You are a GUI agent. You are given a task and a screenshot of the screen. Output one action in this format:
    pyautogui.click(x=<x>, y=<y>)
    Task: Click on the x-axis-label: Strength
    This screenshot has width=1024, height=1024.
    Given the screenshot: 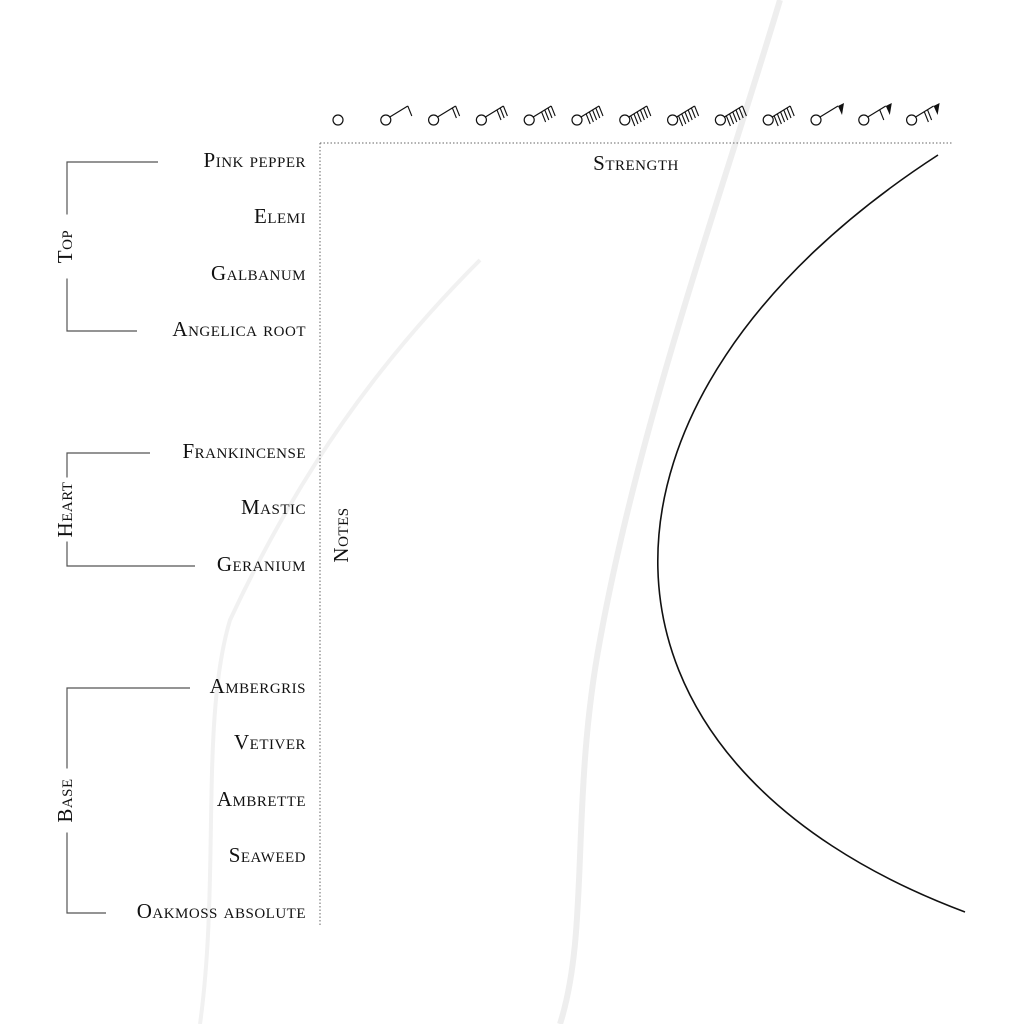 What is the action you would take?
    pyautogui.click(x=636, y=163)
    